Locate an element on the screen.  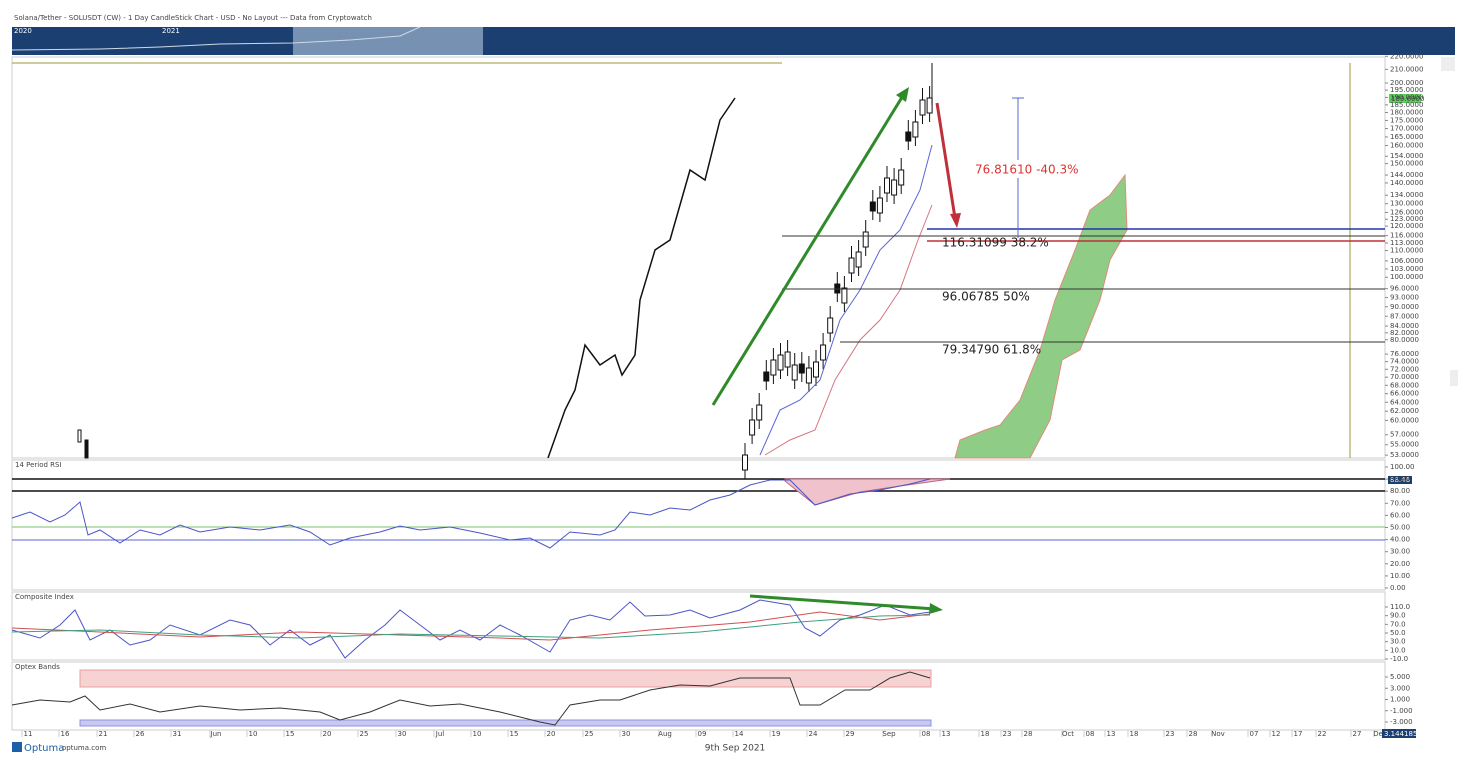
navigator-line is located at coordinates (216, 38).